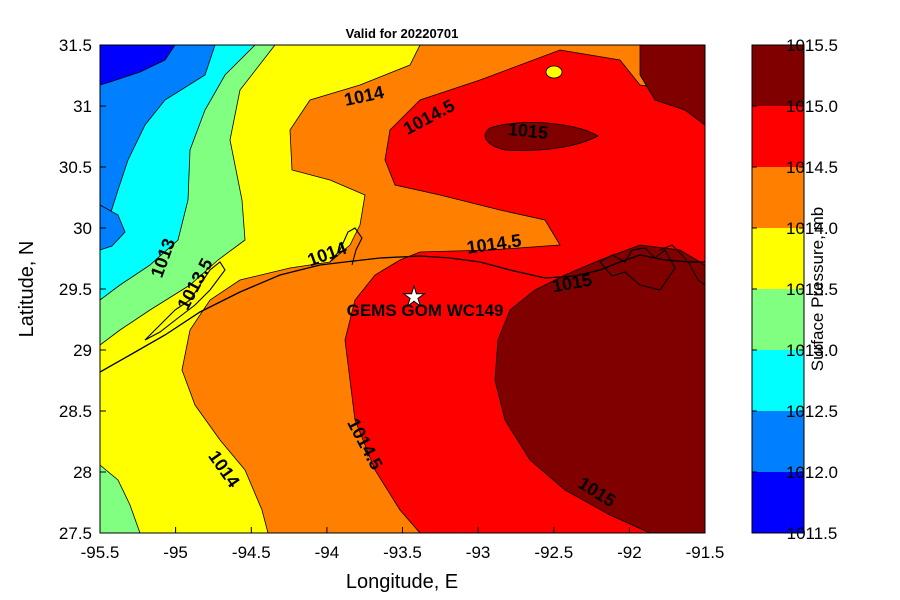  What do you see at coordinates (82, 228) in the screenshot?
I see `y-tick-label: 30` at bounding box center [82, 228].